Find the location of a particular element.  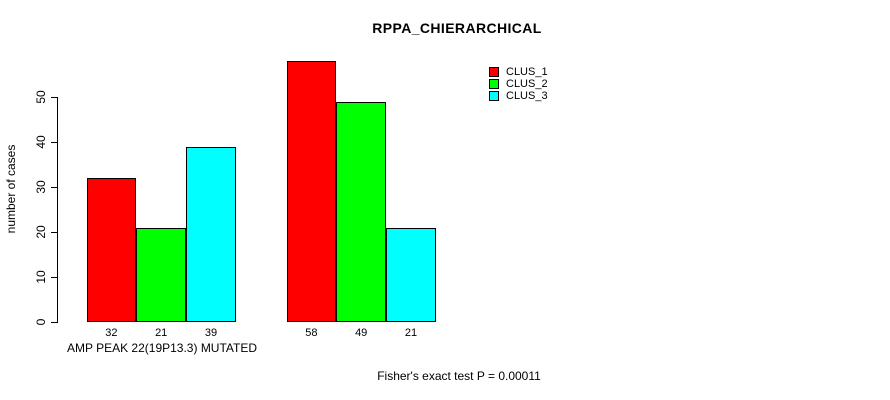

y-tick-label: 50 is located at coordinates (41, 97).